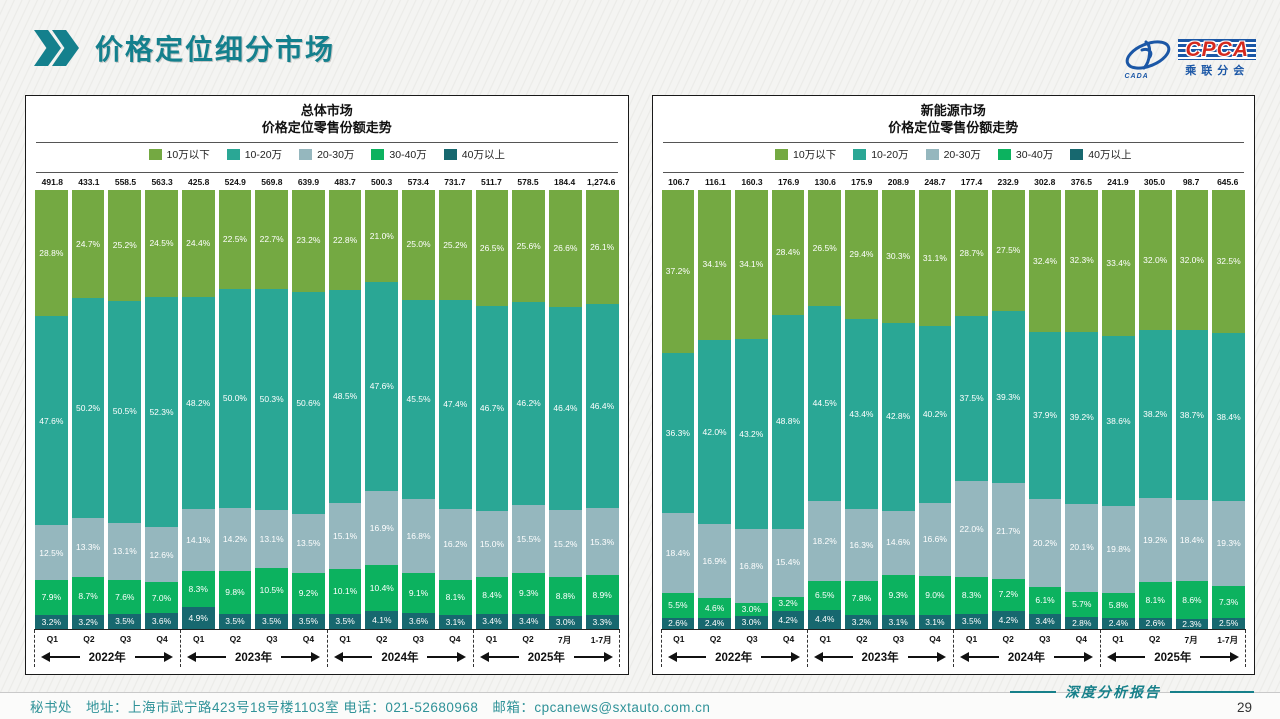 This screenshot has height=719, width=1280. Describe the element at coordinates (51, 253) in the screenshot. I see `bar-segment: 28.8%` at that location.